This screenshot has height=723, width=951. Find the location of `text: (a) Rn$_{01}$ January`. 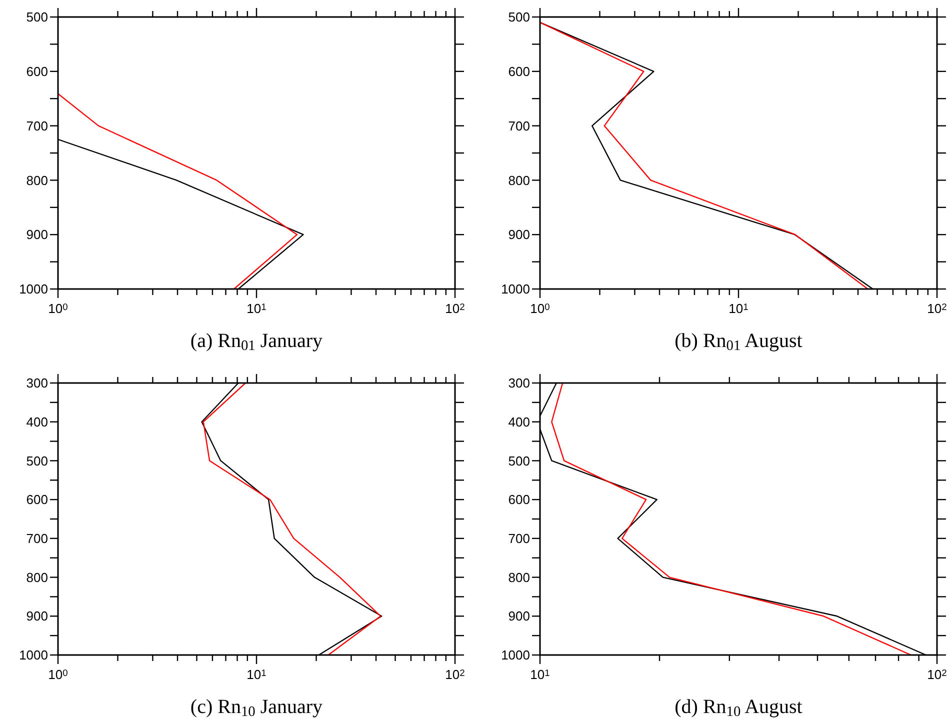

text: (a) Rn$_{01}$ January is located at coordinates (256, 342).